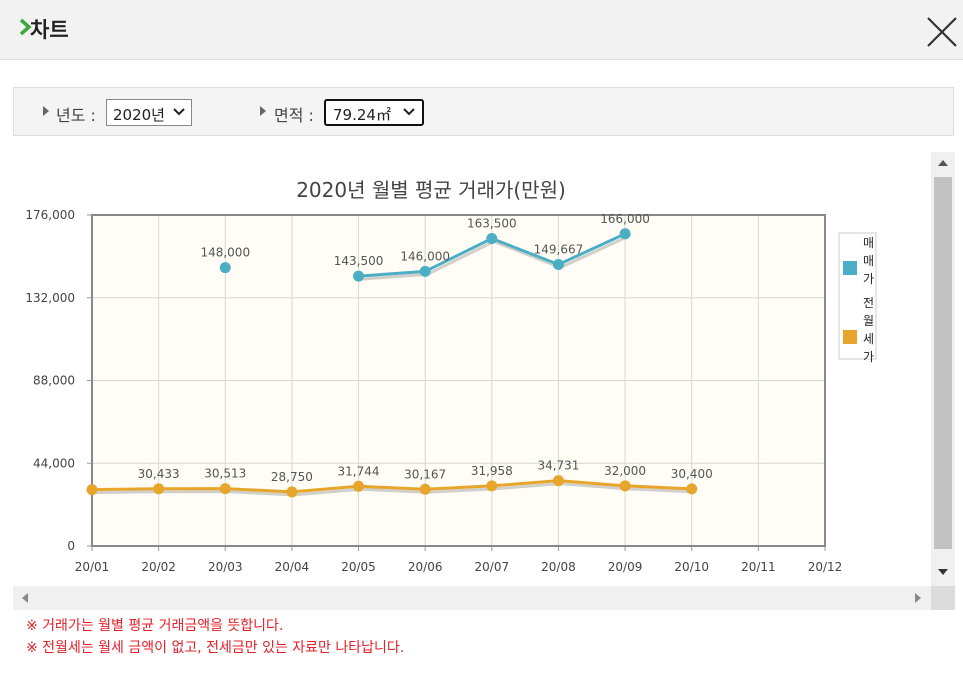 The height and width of the screenshot is (694, 963). Describe the element at coordinates (49, 30) in the screenshot. I see `modal-title: 차트` at that location.